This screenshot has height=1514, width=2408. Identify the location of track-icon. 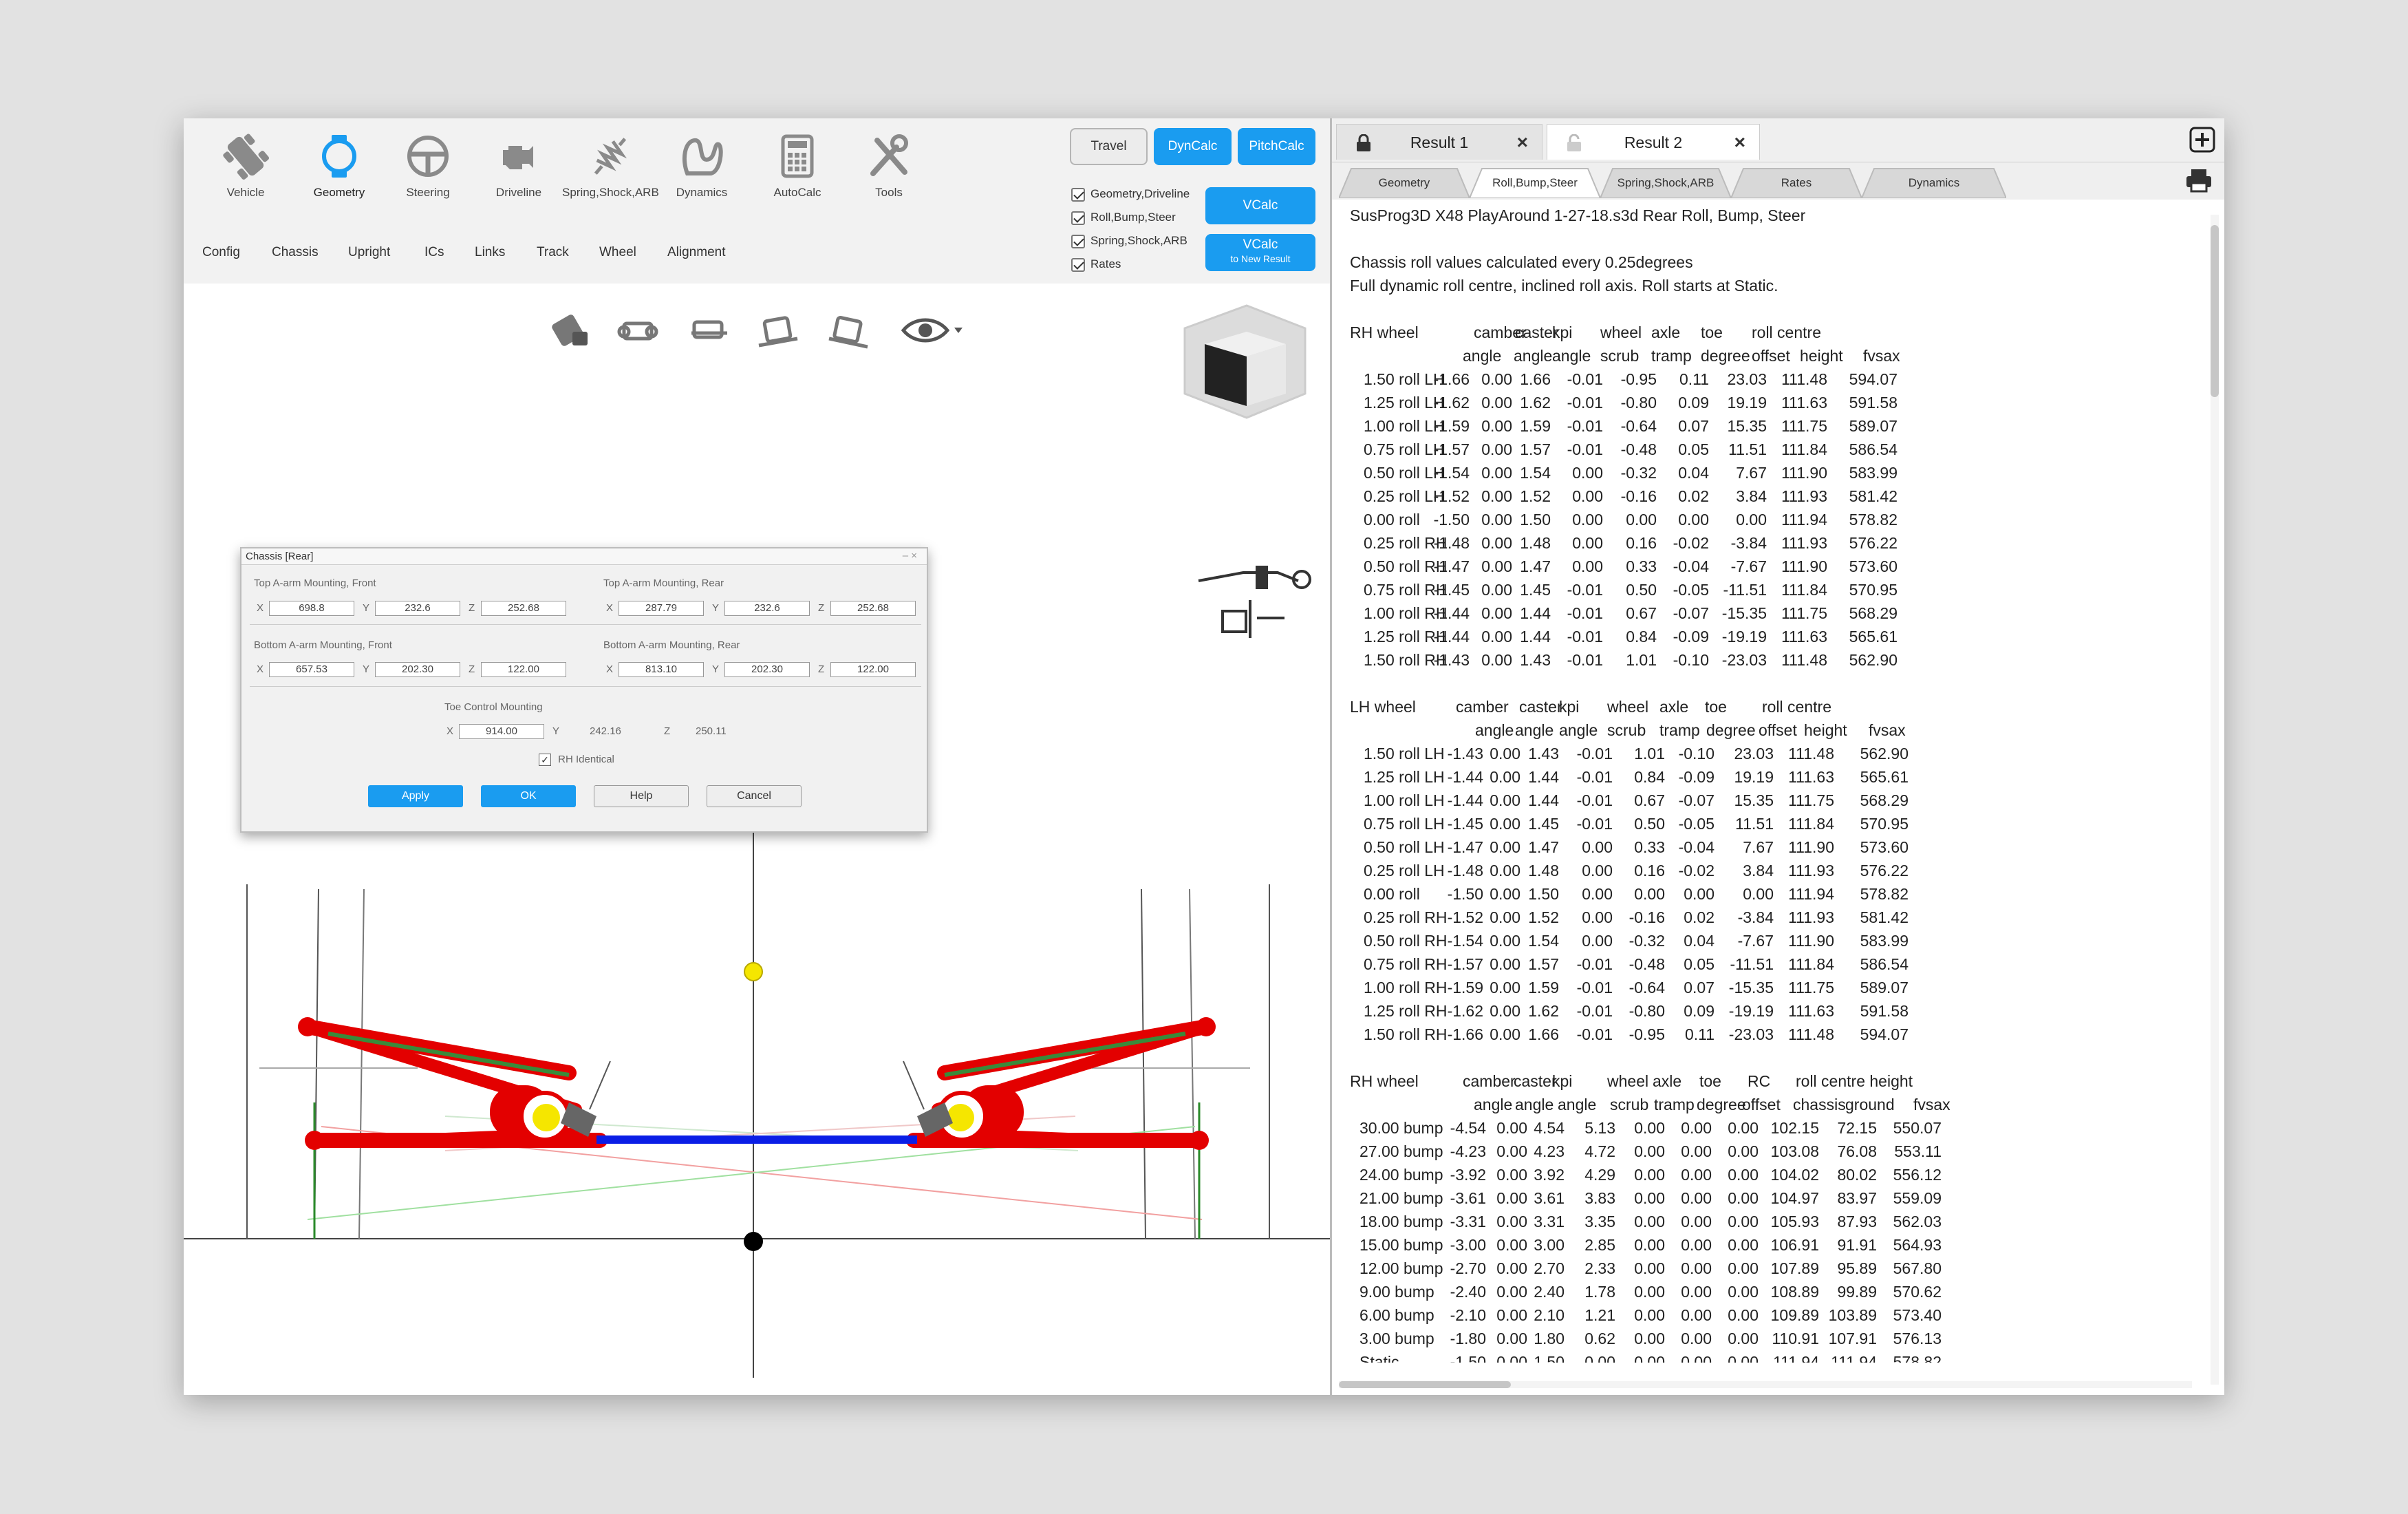
(702, 156).